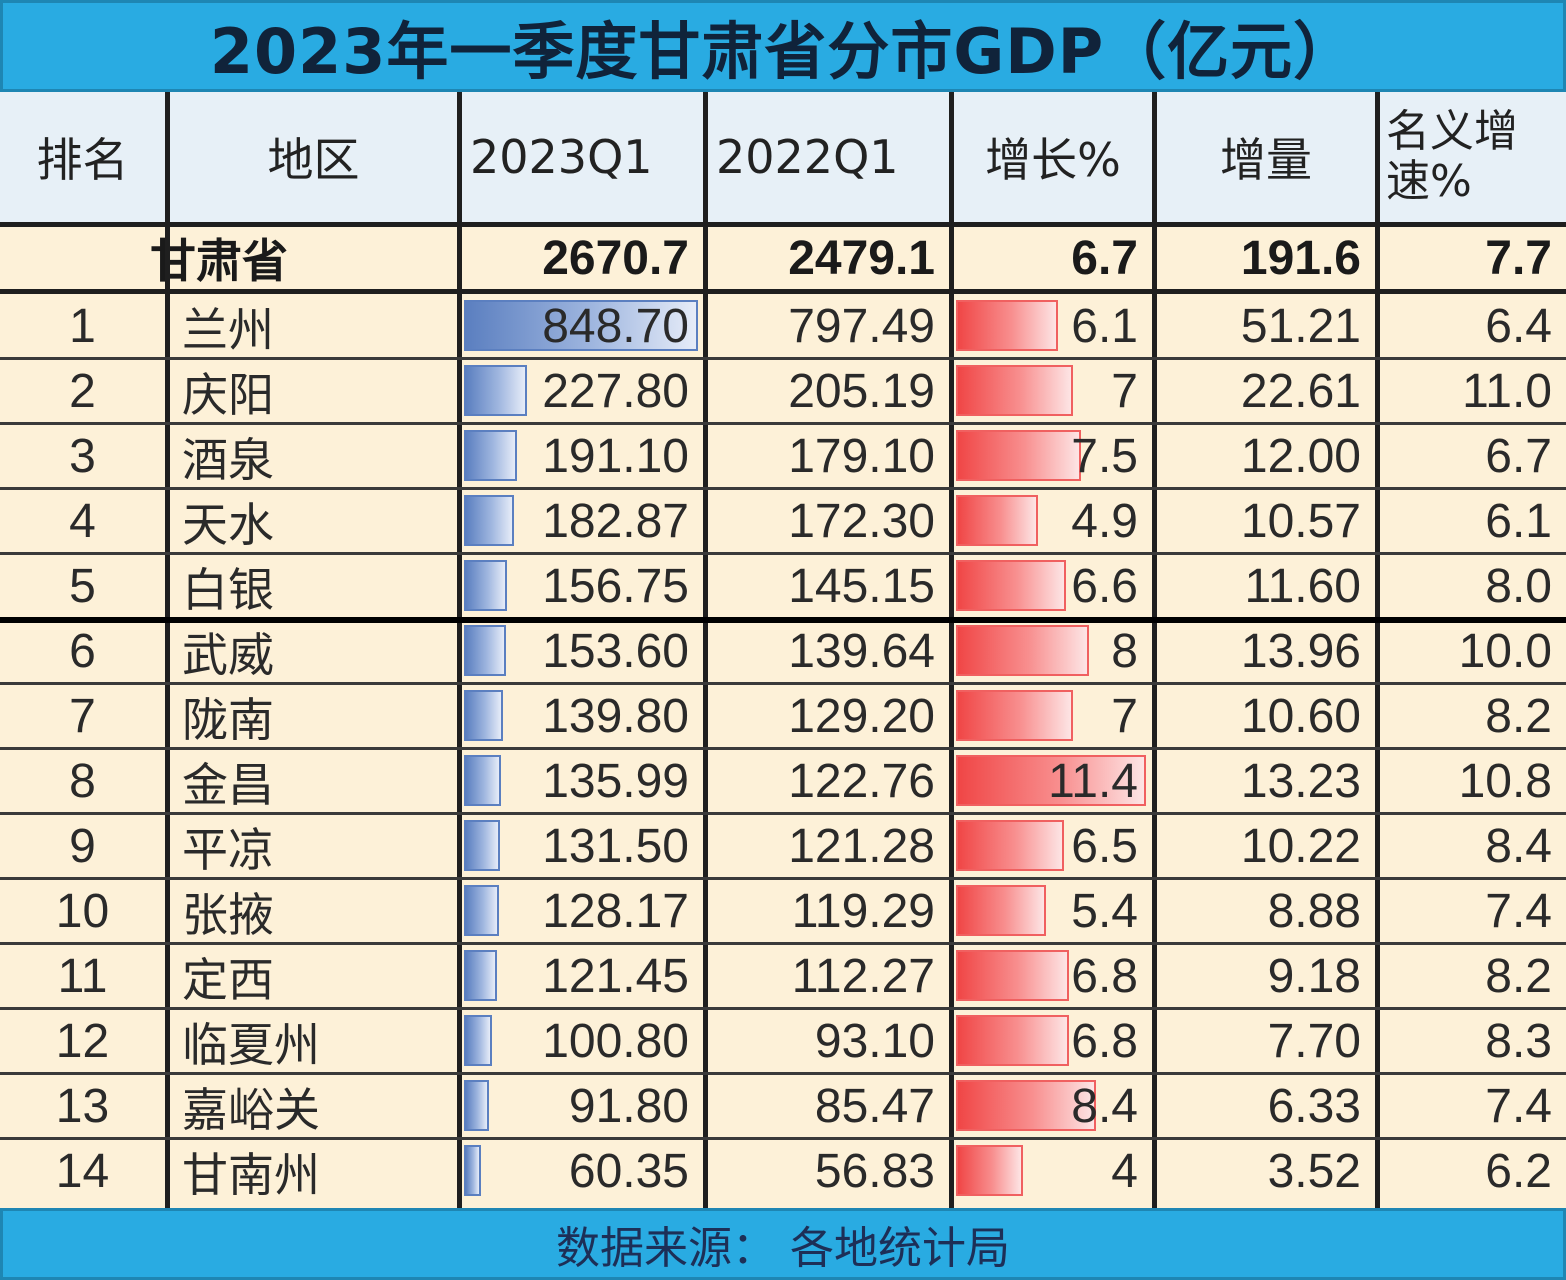 The image size is (1566, 1280). Describe the element at coordinates (1104, 258) in the screenshot. I see `province-growth: 6.7` at that location.